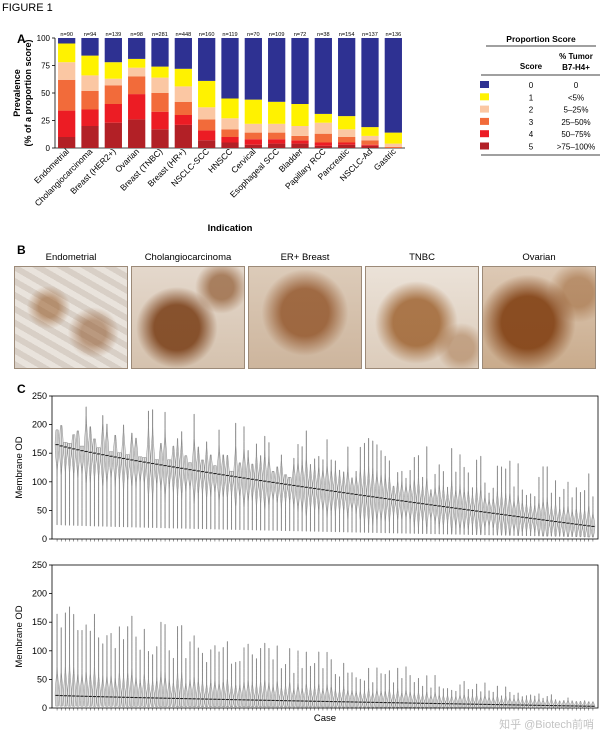  I want to click on legend-title: Proportion Score, so click(541, 39).